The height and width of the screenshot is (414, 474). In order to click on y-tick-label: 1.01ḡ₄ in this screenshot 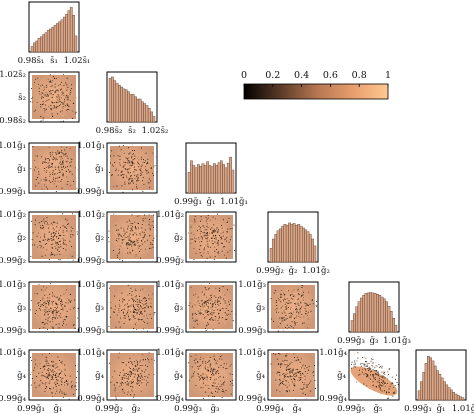, I will do `click(91, 353)`.